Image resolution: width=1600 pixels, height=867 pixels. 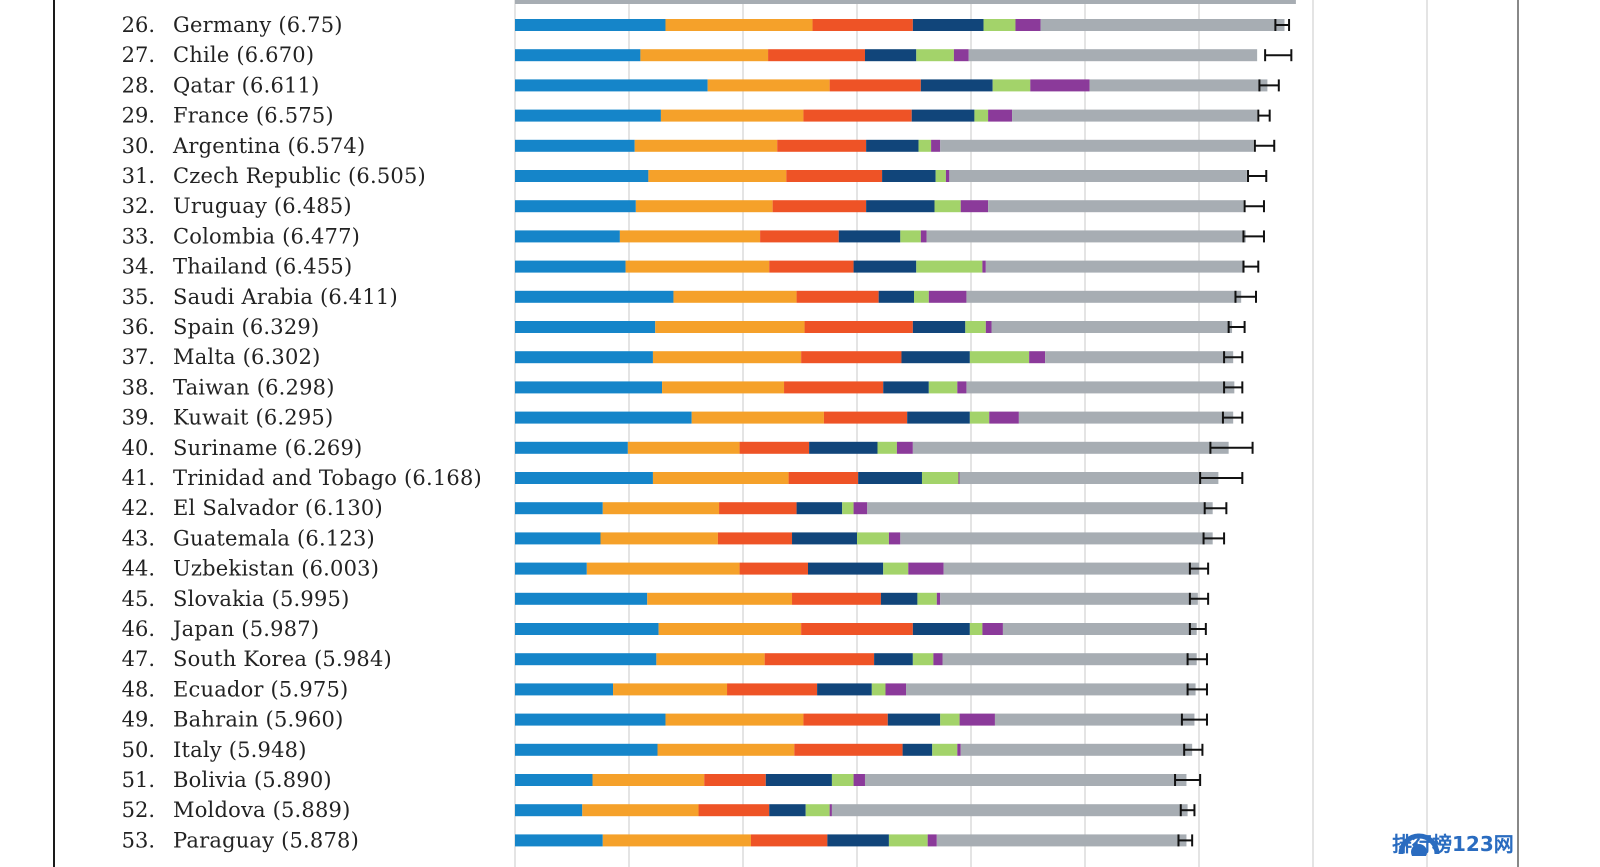 What do you see at coordinates (1518, 433) in the screenshot?
I see `right-frame-line` at bounding box center [1518, 433].